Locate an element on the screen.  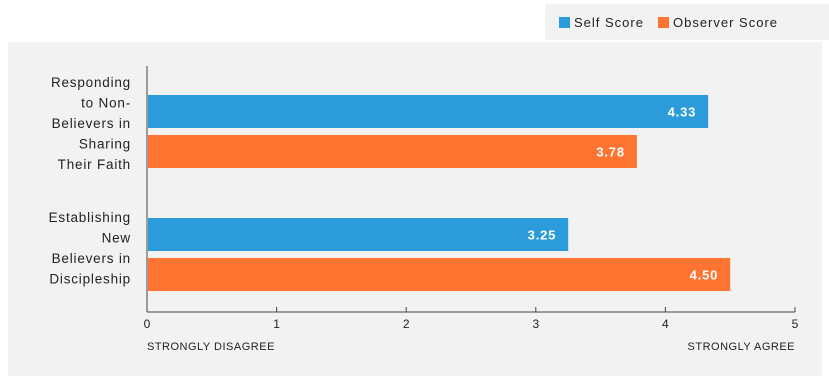
bar-value-label: 3.25 is located at coordinates (542, 235).